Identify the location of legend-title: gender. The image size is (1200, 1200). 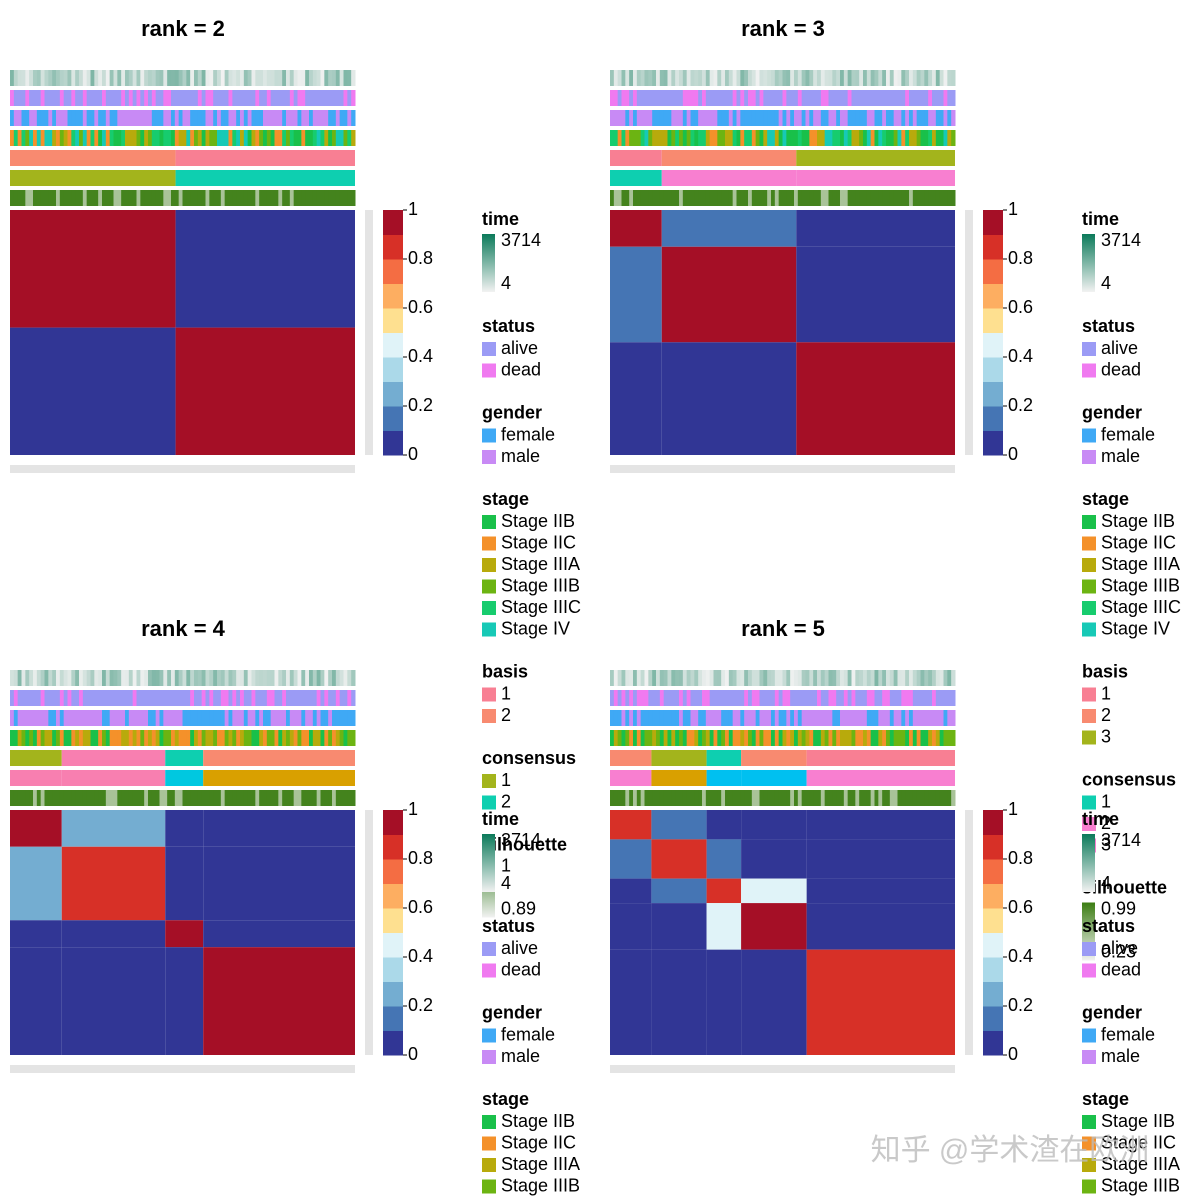
(1112, 1012).